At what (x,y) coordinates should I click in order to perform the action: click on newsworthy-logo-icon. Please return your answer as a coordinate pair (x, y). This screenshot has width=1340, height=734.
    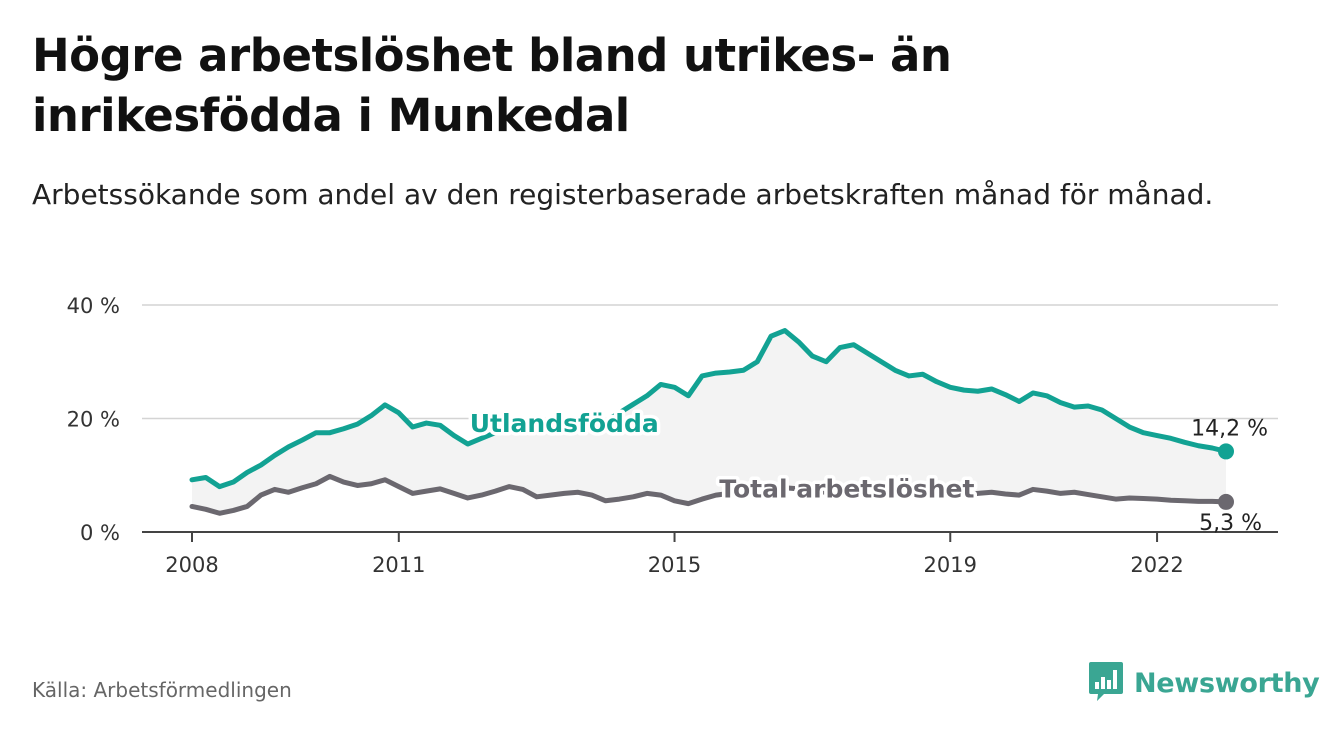
    Looking at the image, I should click on (1106, 683).